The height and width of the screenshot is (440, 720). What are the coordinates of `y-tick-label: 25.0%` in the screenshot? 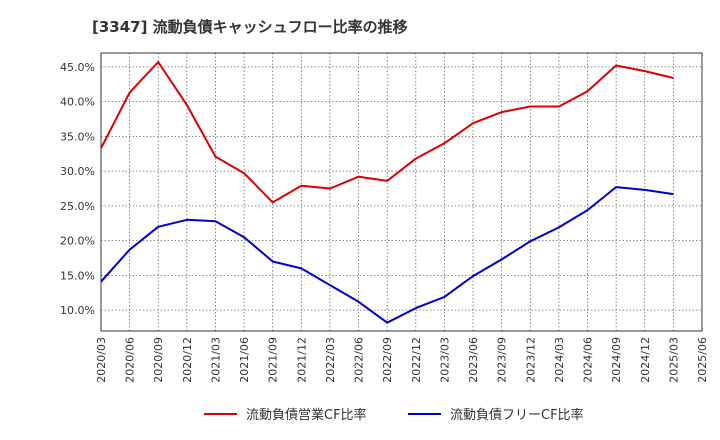 It's located at (77, 206).